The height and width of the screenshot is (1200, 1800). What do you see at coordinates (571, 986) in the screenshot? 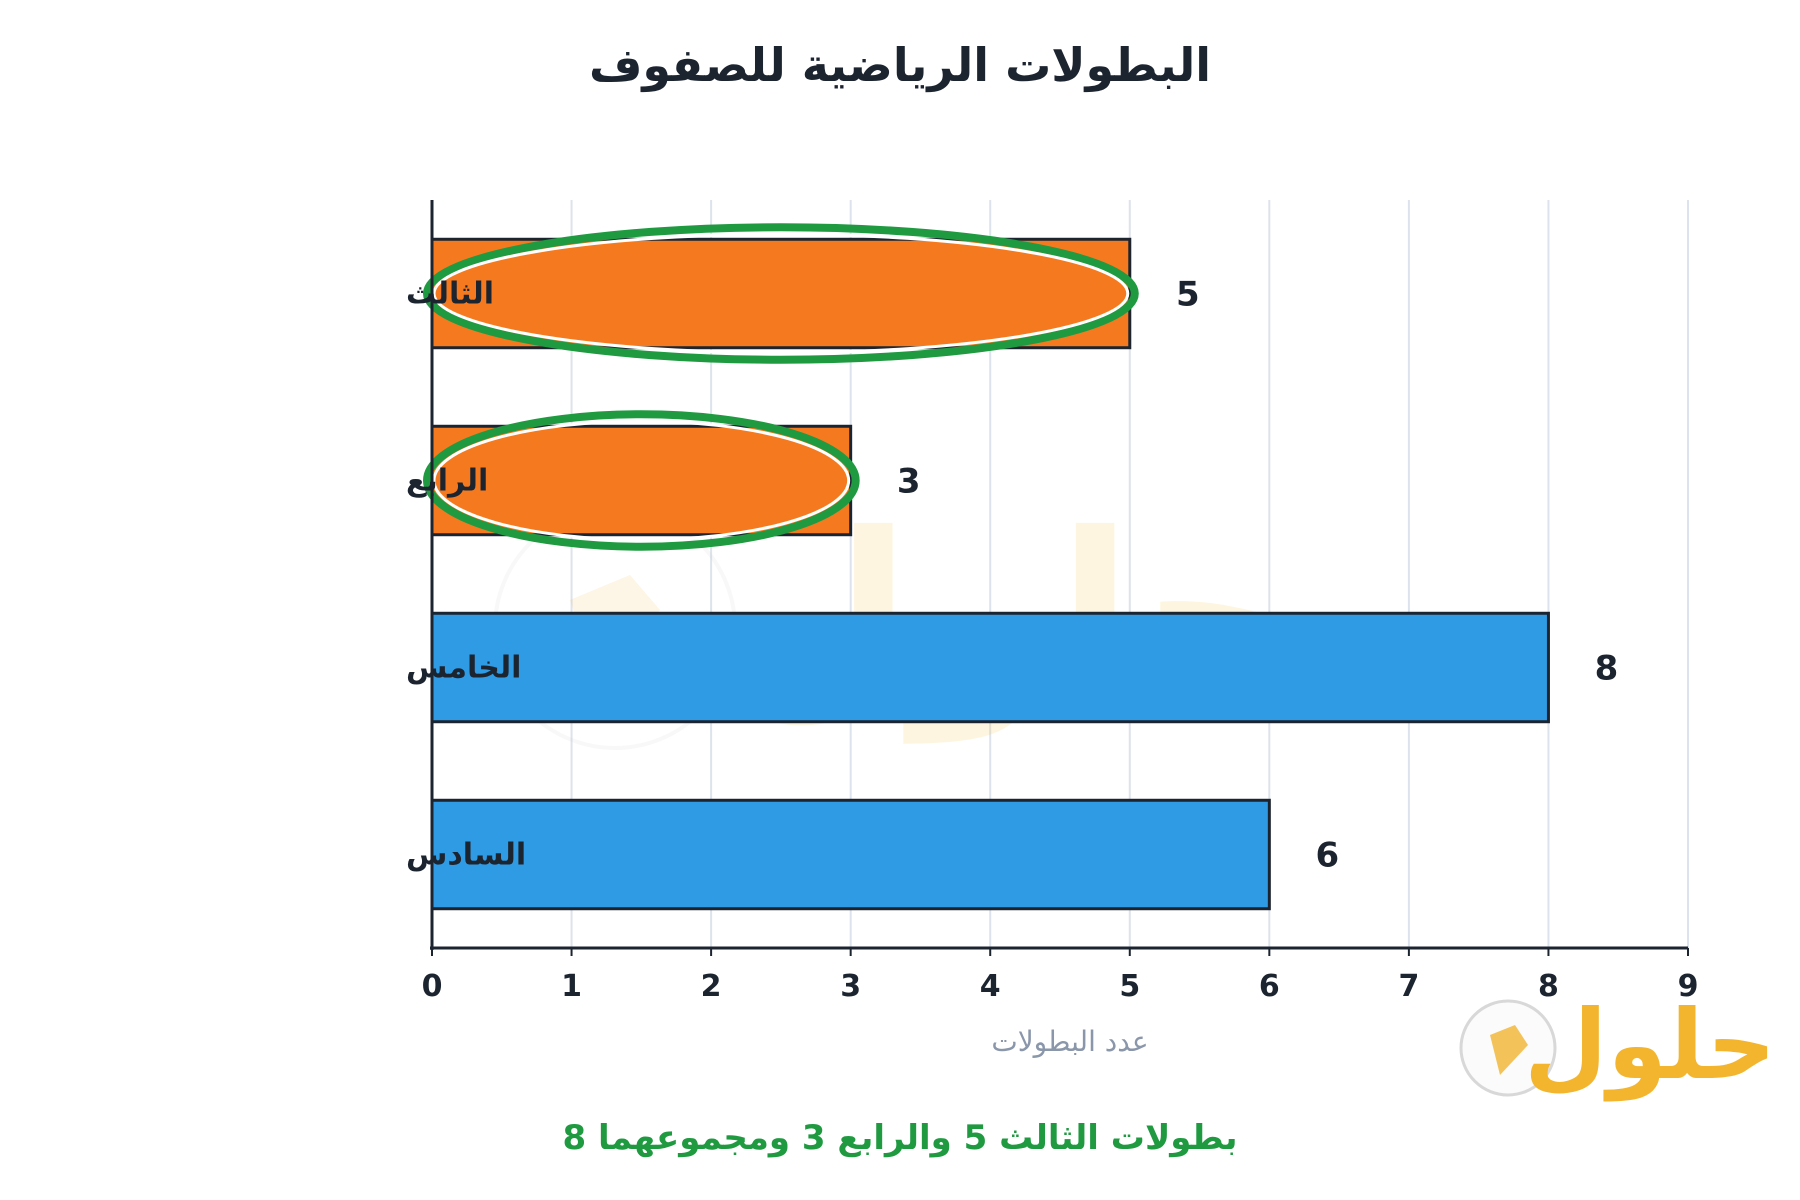
I see `x-tick-label: 1` at bounding box center [571, 986].